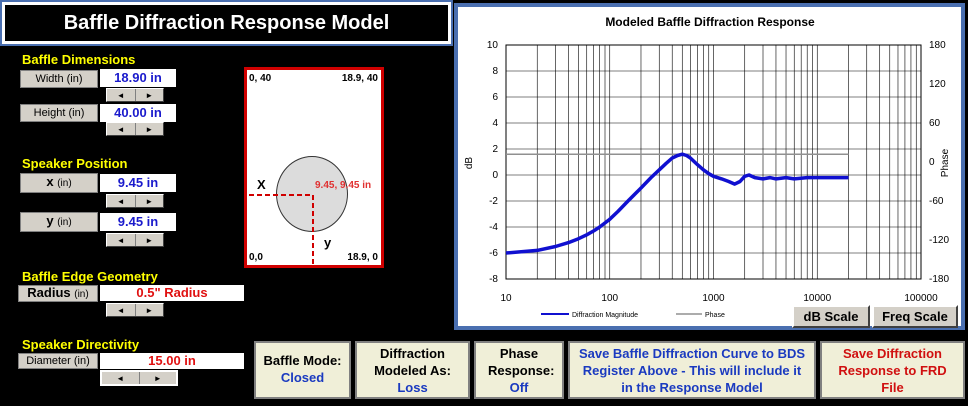 The height and width of the screenshot is (406, 968). I want to click on y-tick-label: -8, so click(493, 279).